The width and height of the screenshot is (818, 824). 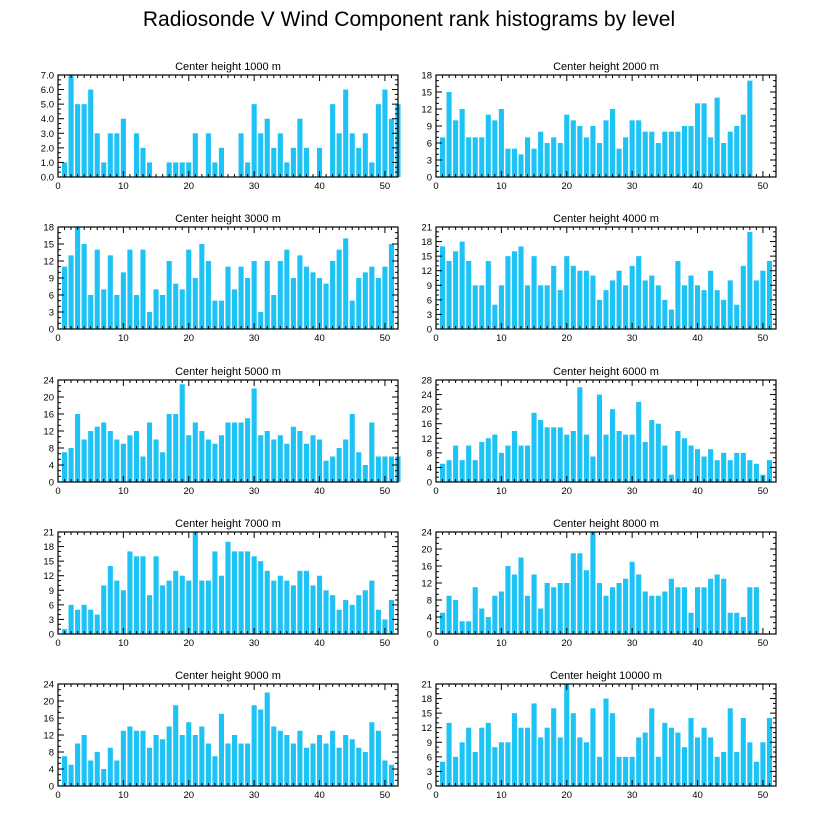 What do you see at coordinates (47, 105) in the screenshot?
I see `y-tick-label: 5.0` at bounding box center [47, 105].